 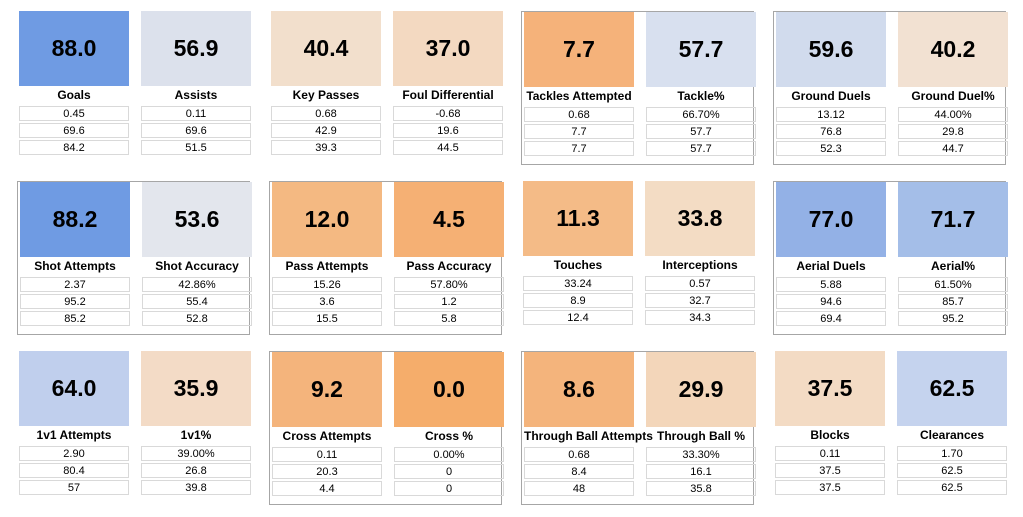 I want to click on stat-value-row: 55.4, so click(x=197, y=301).